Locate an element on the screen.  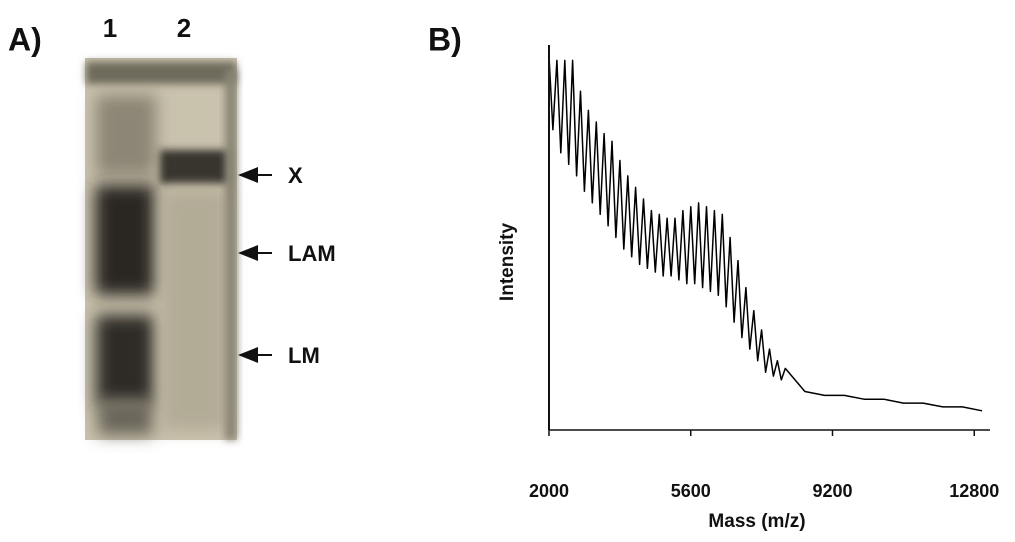
lane-label: 2 is located at coordinates (184, 28).